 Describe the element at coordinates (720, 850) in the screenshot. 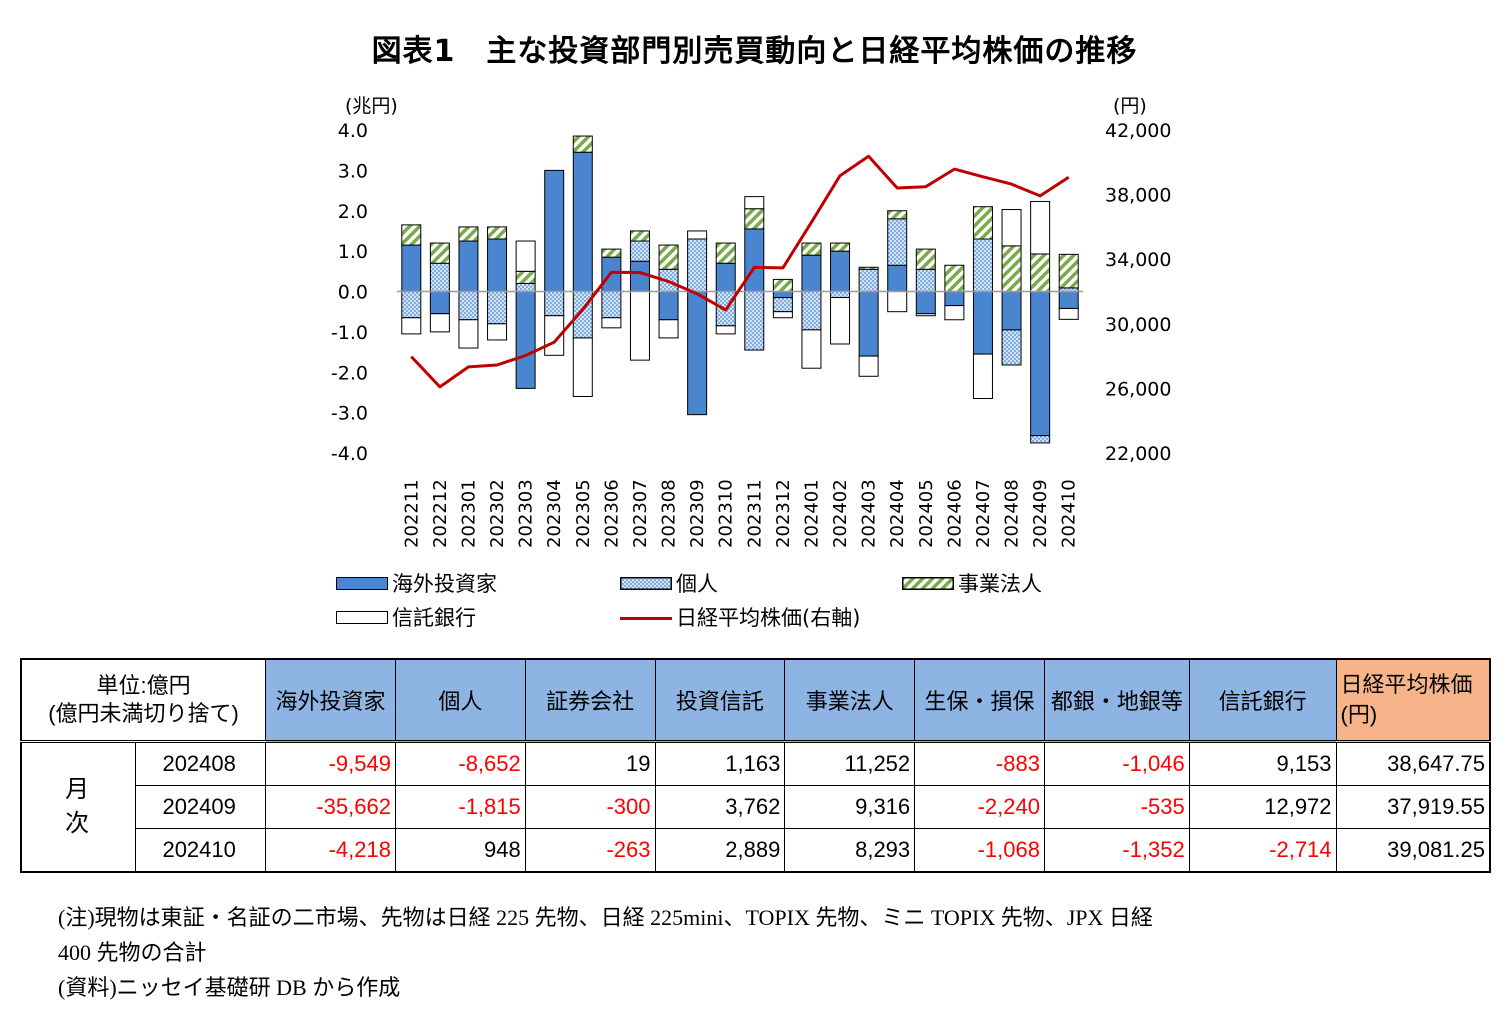

I see `cell-investment-trust: 2,889` at that location.